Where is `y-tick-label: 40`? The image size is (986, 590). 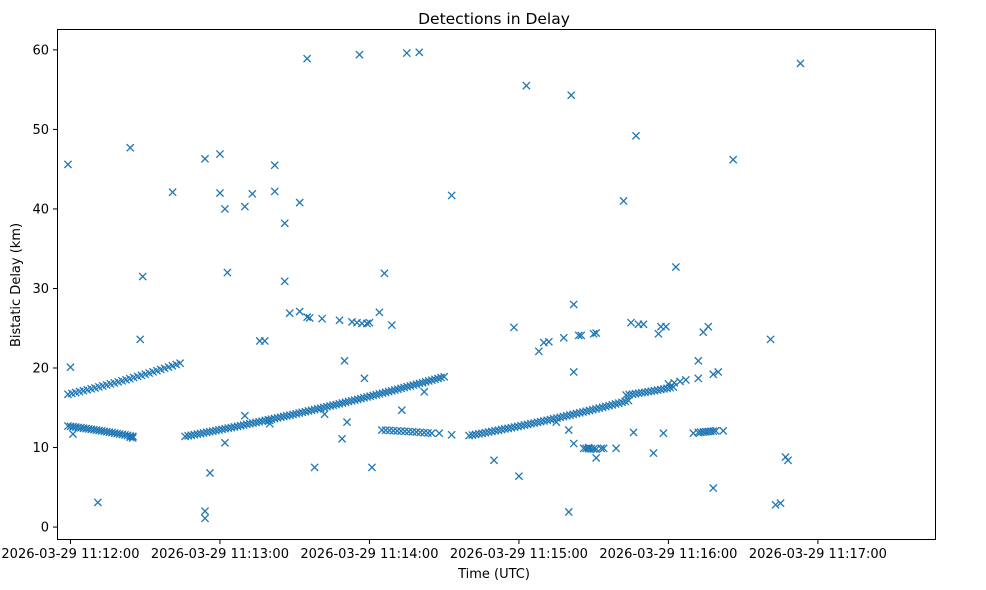 y-tick-label: 40 is located at coordinates (40, 209).